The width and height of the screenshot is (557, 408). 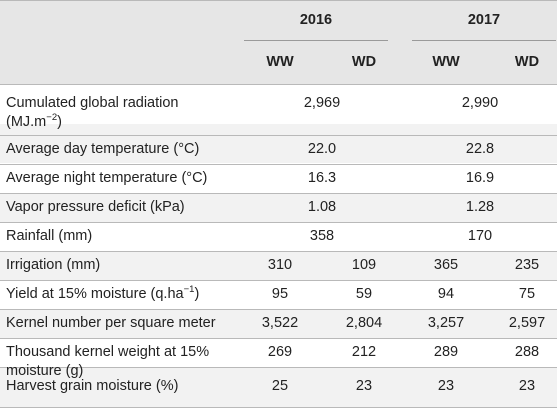 I want to click on treatment-header-wd-2016: WD, so click(x=364, y=62).